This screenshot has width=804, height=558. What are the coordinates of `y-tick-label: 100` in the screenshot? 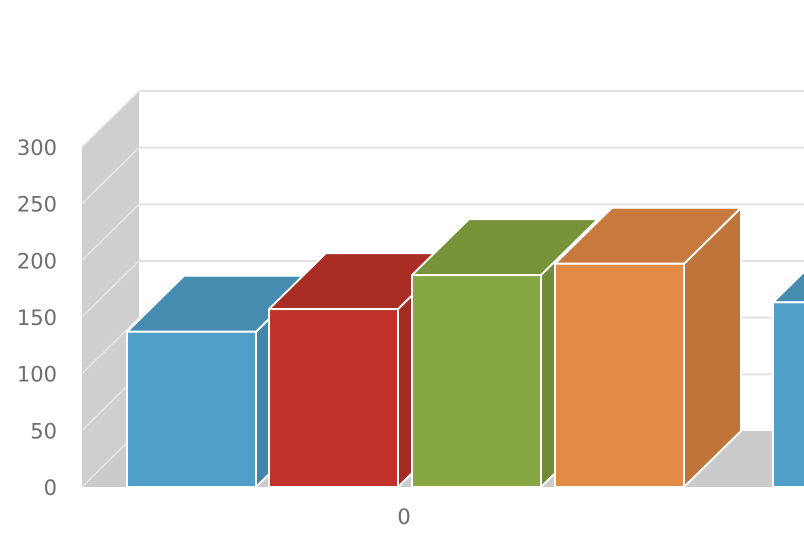 It's located at (37, 375).